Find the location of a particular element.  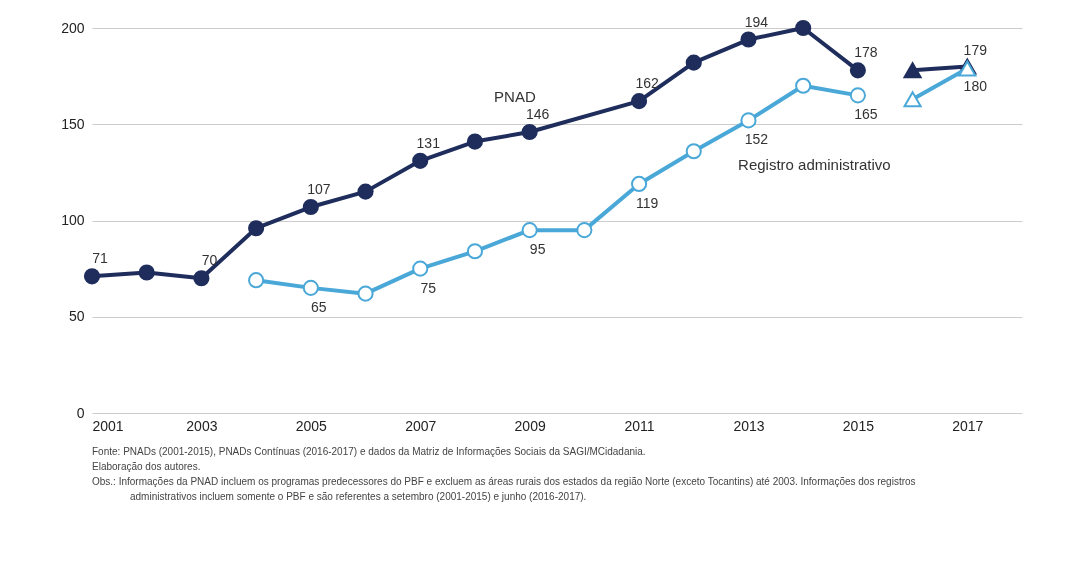

source-note: Fonte: PNADs (2001-2015), PNADs Contínuas (2016-2017) e dados da Matriz de Informações Sociais da SAGI/MCidadania. is located at coordinates (369, 451).